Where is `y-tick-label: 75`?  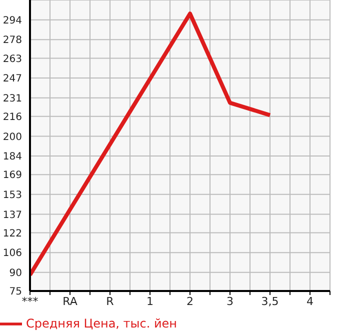 y-tick-label: 75 is located at coordinates (15, 292).